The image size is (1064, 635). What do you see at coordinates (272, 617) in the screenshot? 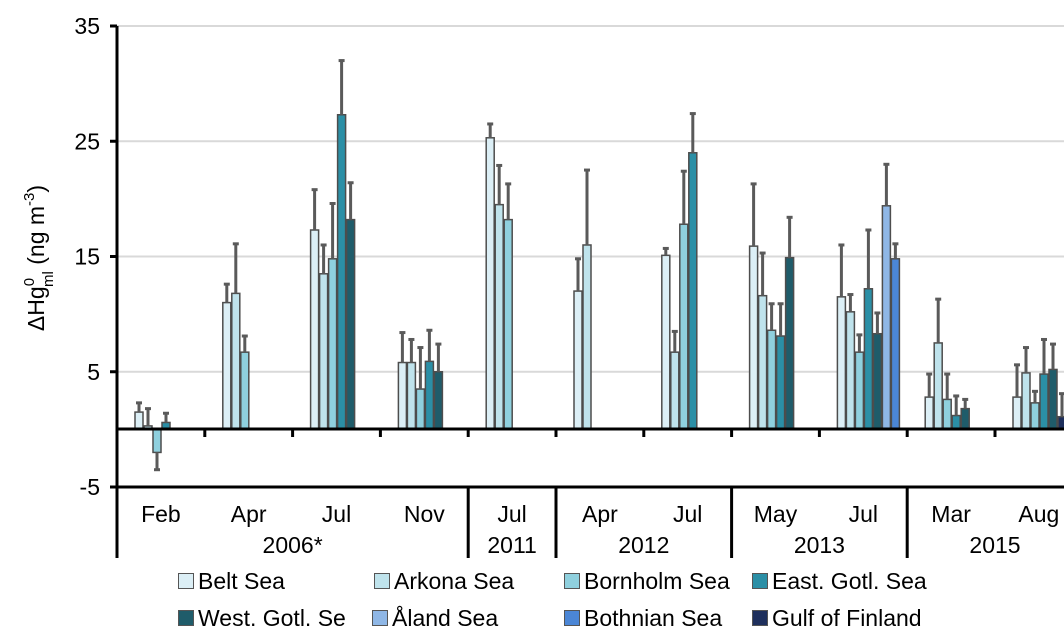
I see `legend-label: West. Gotl. Se` at bounding box center [272, 617].